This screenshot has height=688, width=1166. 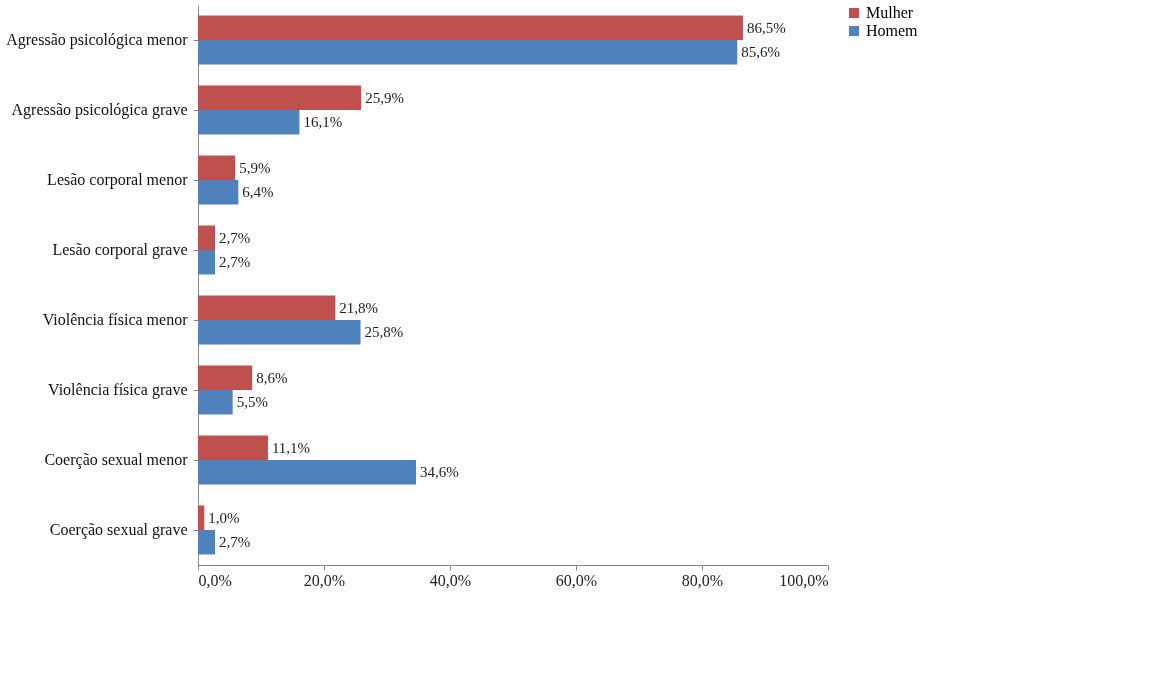 What do you see at coordinates (120, 250) in the screenshot?
I see `y-tick-label: Lesão corporal grave` at bounding box center [120, 250].